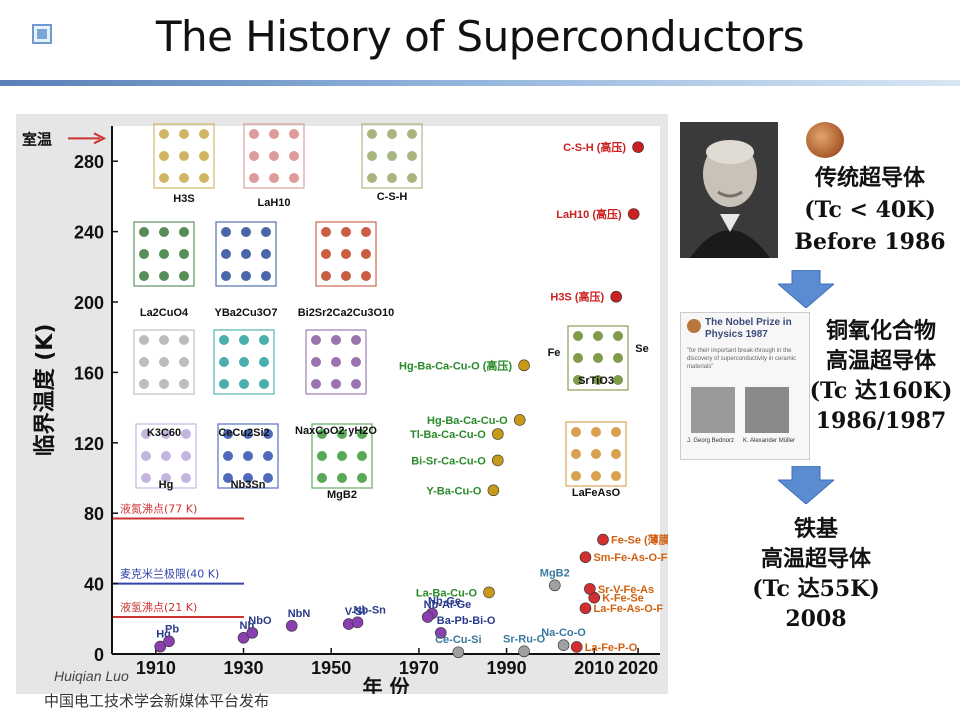 This screenshot has width=960, height=720. What do you see at coordinates (448, 435) in the screenshot?
I see `data-point-label: Tl-Ba-Ca-Cu-O` at bounding box center [448, 435].